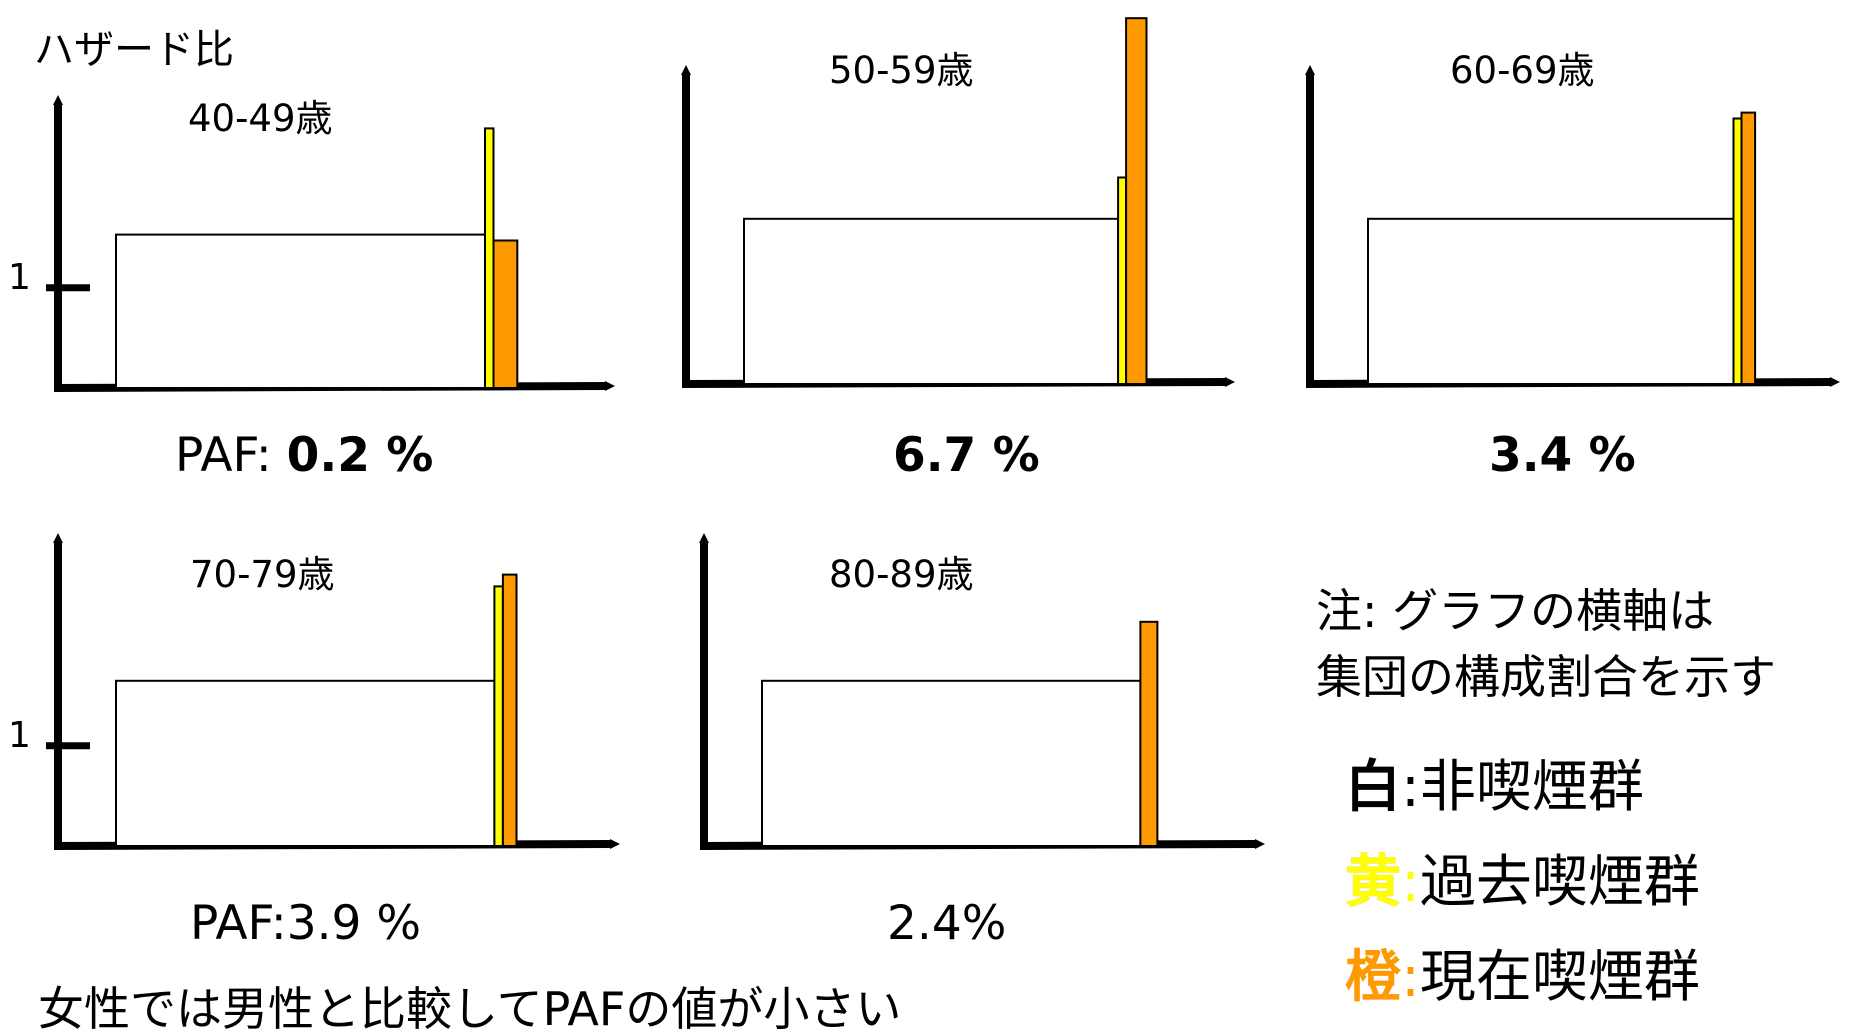  What do you see at coordinates (1531, 787) in the screenshot?
I see `legend-label: 非喫煙群` at bounding box center [1531, 787].